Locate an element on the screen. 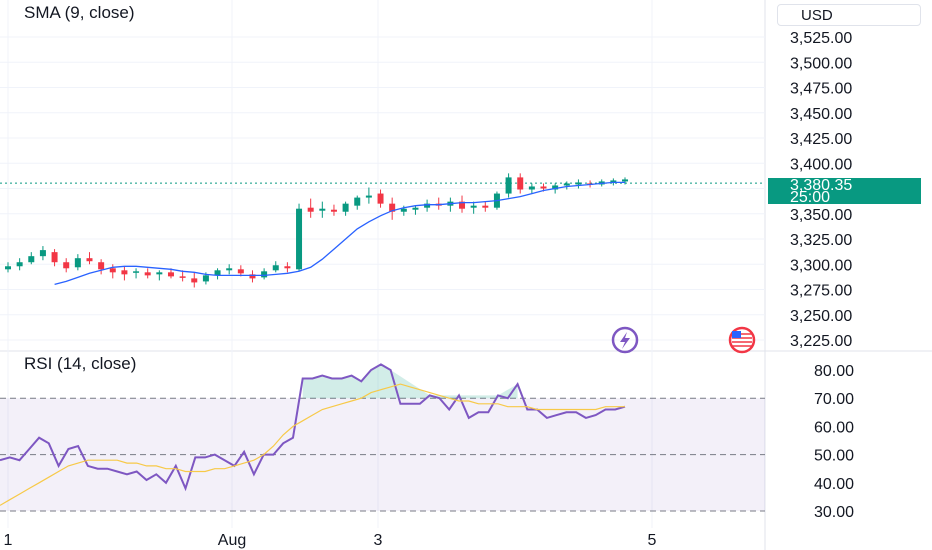  price-tick-label: 3,500.00 is located at coordinates (821, 63).